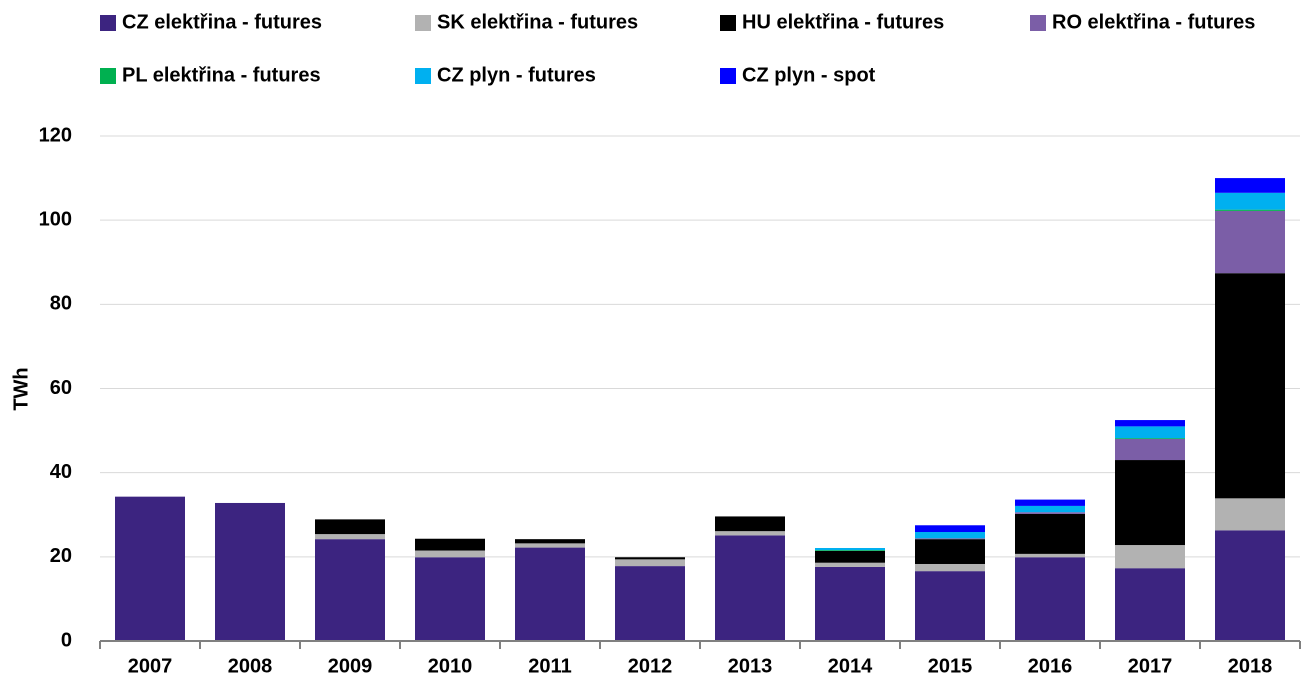 Image resolution: width=1301 pixels, height=691 pixels. Describe the element at coordinates (549, 666) in the screenshot. I see `x-tick-label: 2011` at that location.